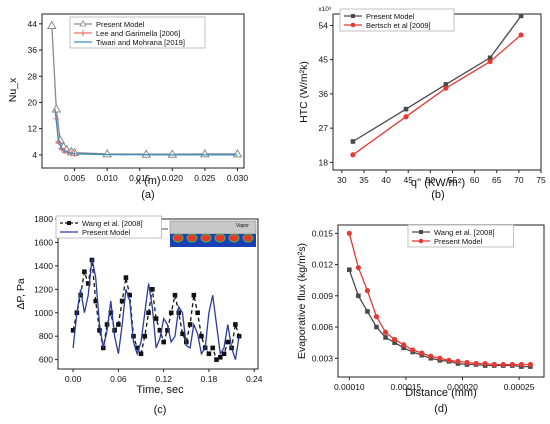 This screenshot has width=550, height=424. Describe the element at coordinates (324, 162) in the screenshot. I see `y-tick-label: 18` at that location.